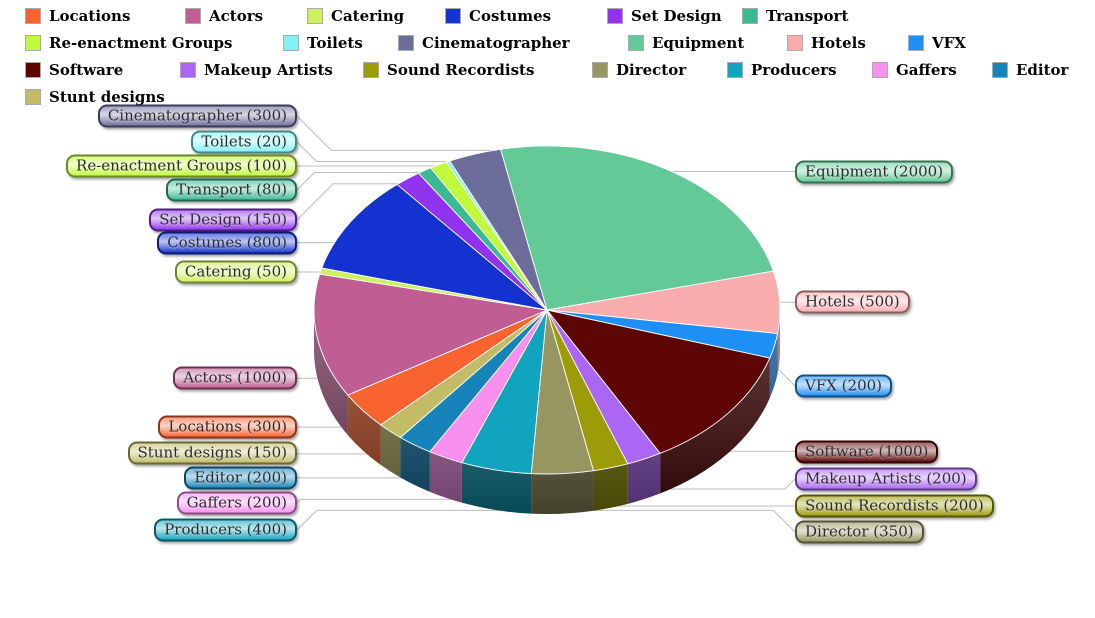  What do you see at coordinates (637, 228) in the screenshot?
I see `pie-slice-equipment` at bounding box center [637, 228].